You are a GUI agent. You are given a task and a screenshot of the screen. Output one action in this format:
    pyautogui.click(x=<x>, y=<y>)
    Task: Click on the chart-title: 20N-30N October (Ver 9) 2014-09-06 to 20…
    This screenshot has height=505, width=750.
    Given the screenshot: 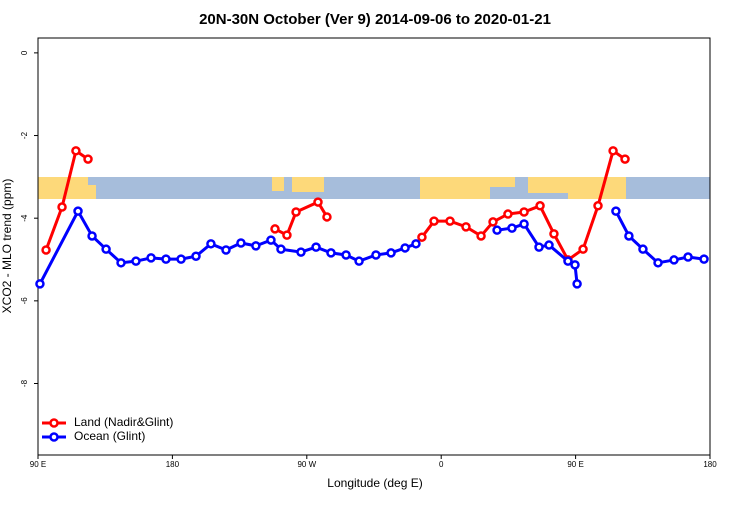 What is the action you would take?
    pyautogui.click(x=375, y=19)
    